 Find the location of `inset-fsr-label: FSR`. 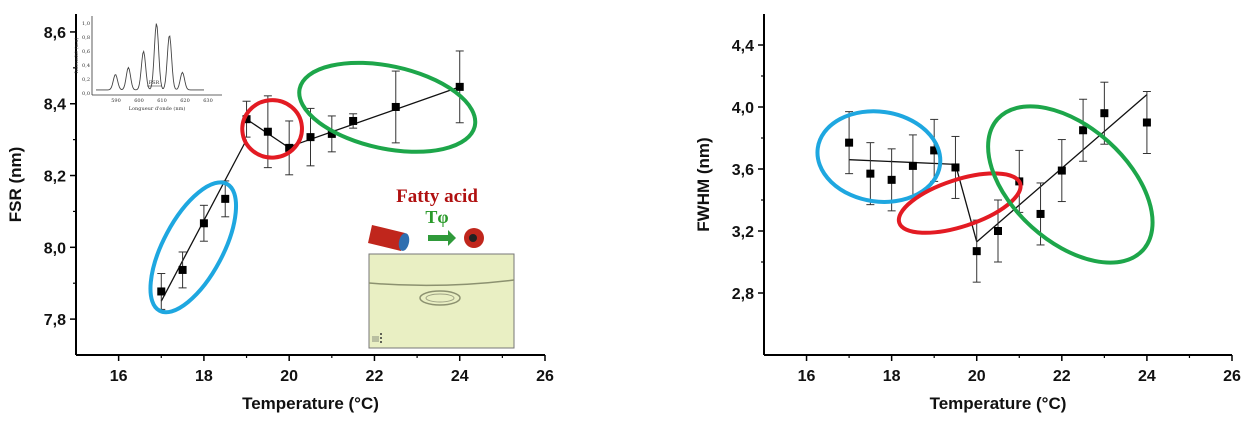

inset-fsr-label: FSR is located at coordinates (154, 83).